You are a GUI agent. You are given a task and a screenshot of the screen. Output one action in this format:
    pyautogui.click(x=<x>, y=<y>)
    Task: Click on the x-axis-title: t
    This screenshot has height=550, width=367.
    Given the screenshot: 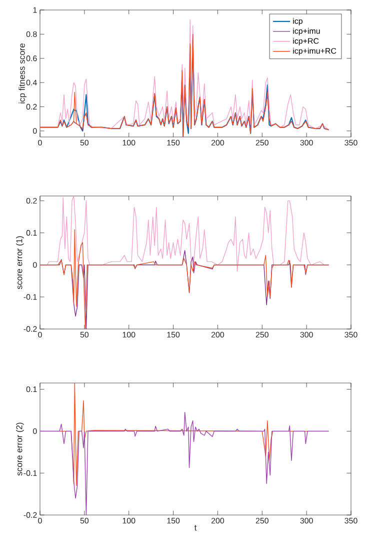 What is the action you would take?
    pyautogui.click(x=195, y=528)
    